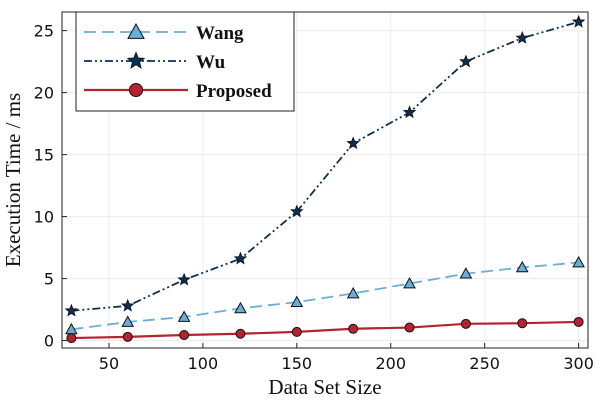 This screenshot has width=600, height=400. I want to click on y-tick-label: 15, so click(44, 155).